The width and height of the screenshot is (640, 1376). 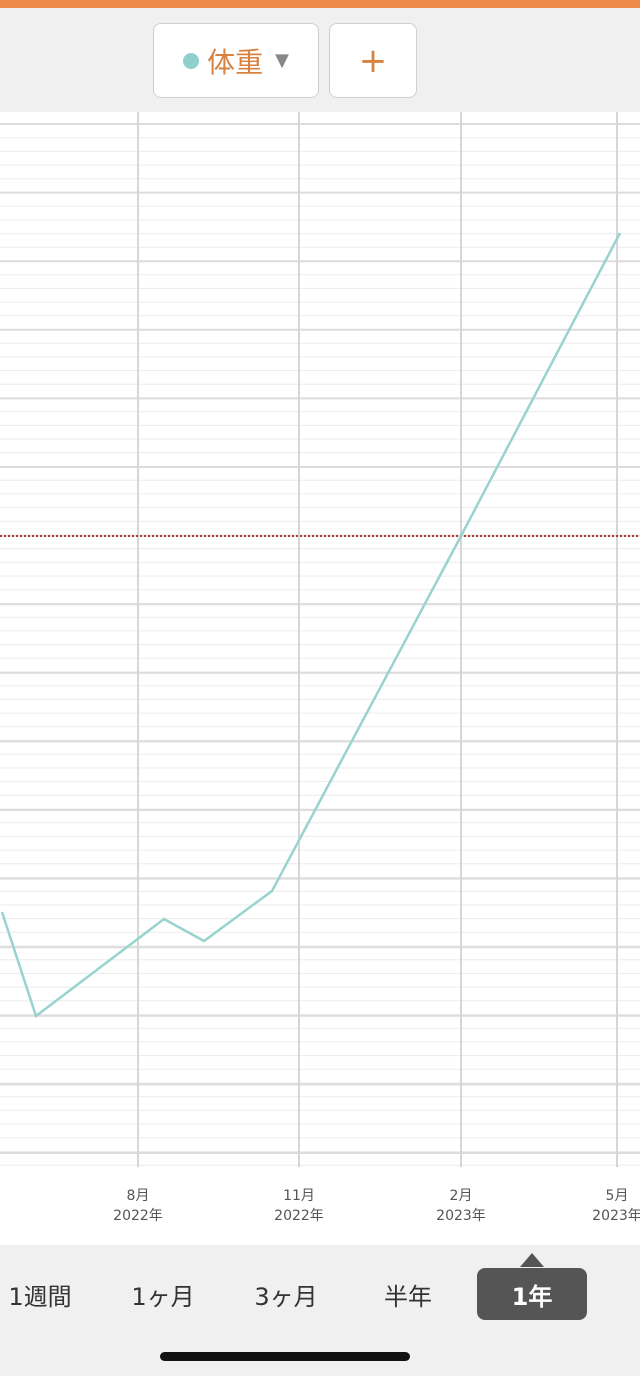 What do you see at coordinates (163, 1296) in the screenshot?
I see `tab: 1ヶ月` at bounding box center [163, 1296].